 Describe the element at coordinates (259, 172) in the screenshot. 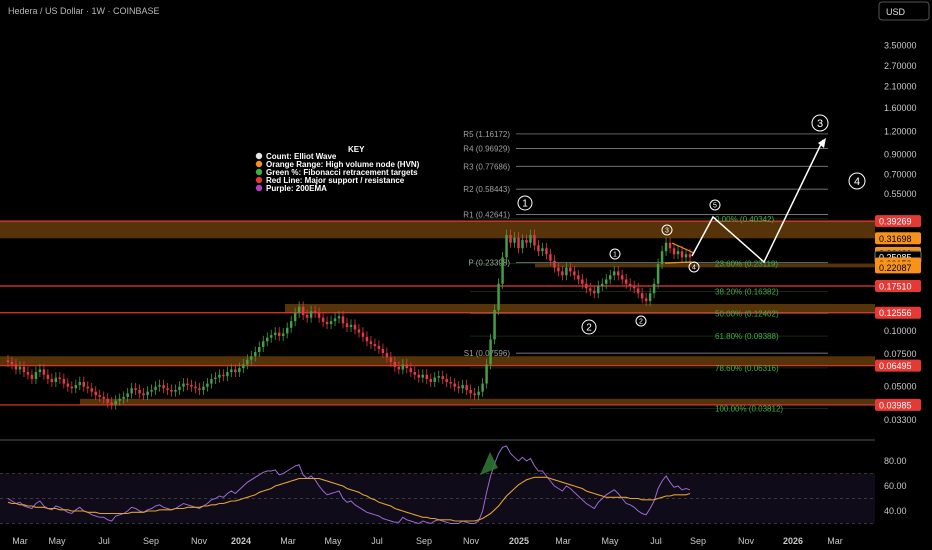

I see `legend-dot` at that location.